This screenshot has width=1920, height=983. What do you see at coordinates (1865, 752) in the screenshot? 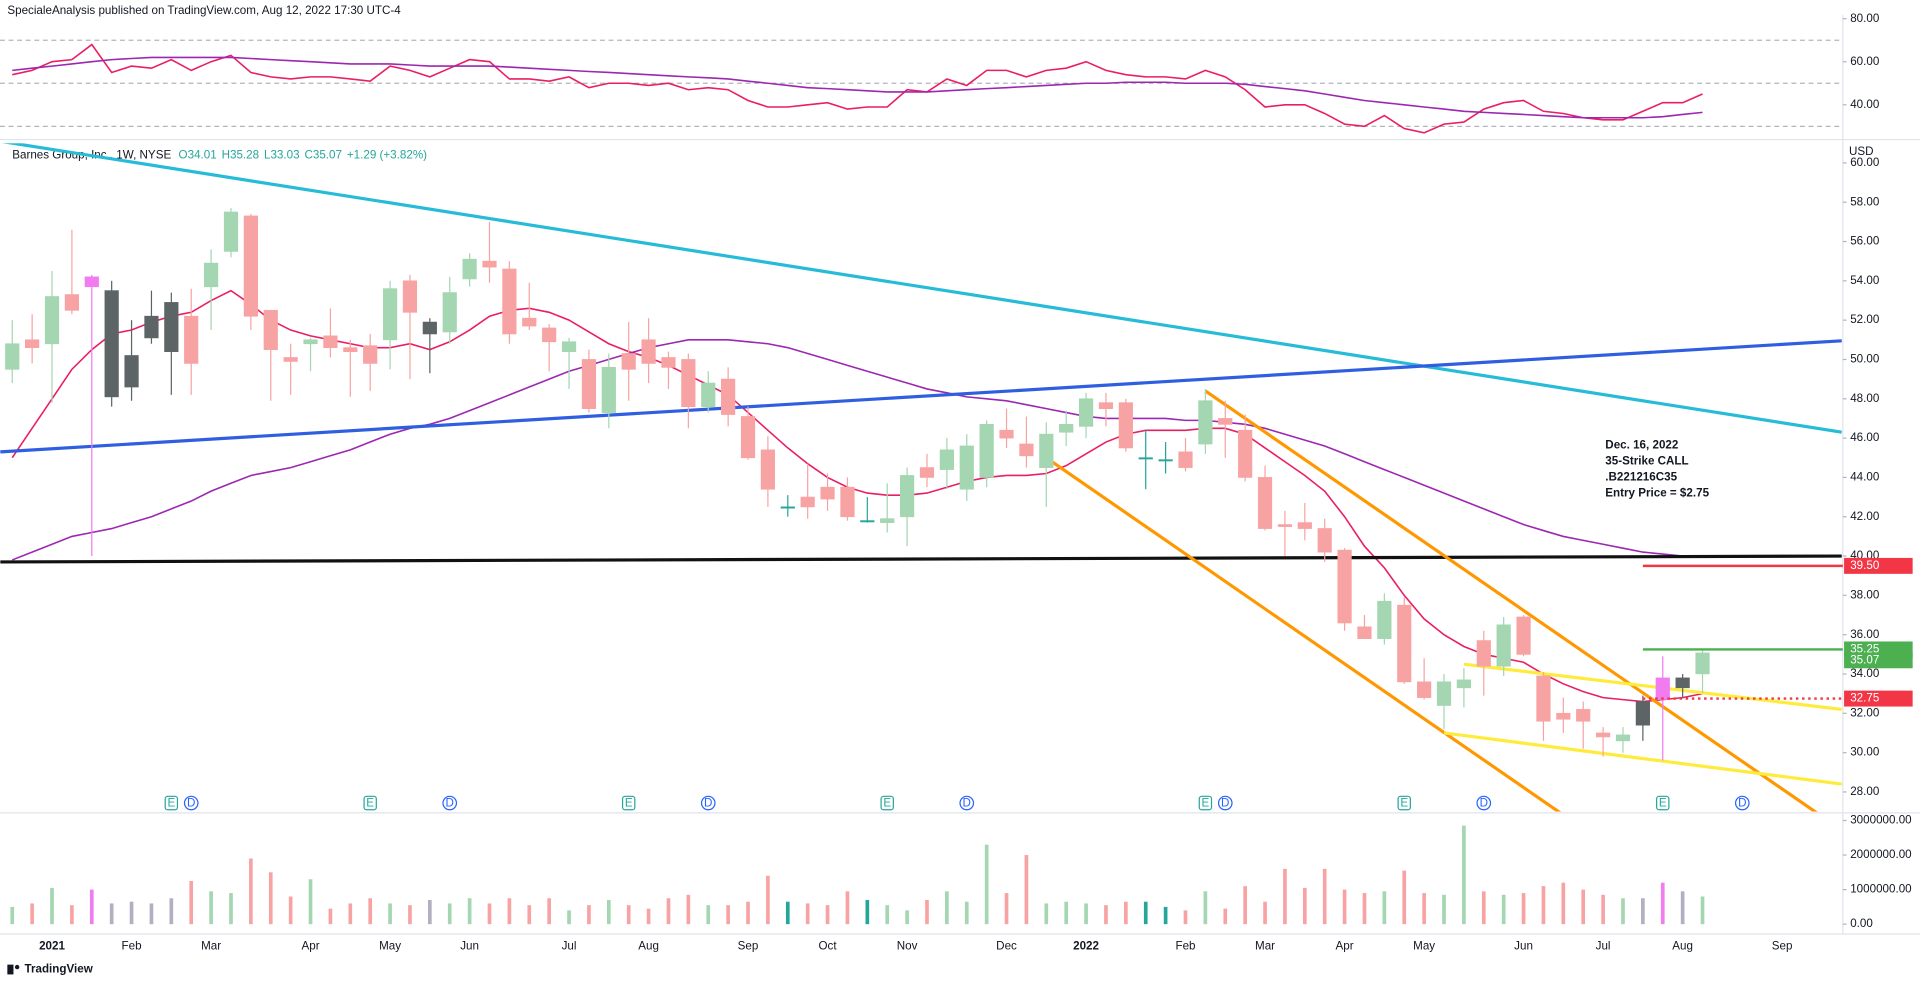
I see `y-tick-label: 30.00` at bounding box center [1865, 752].